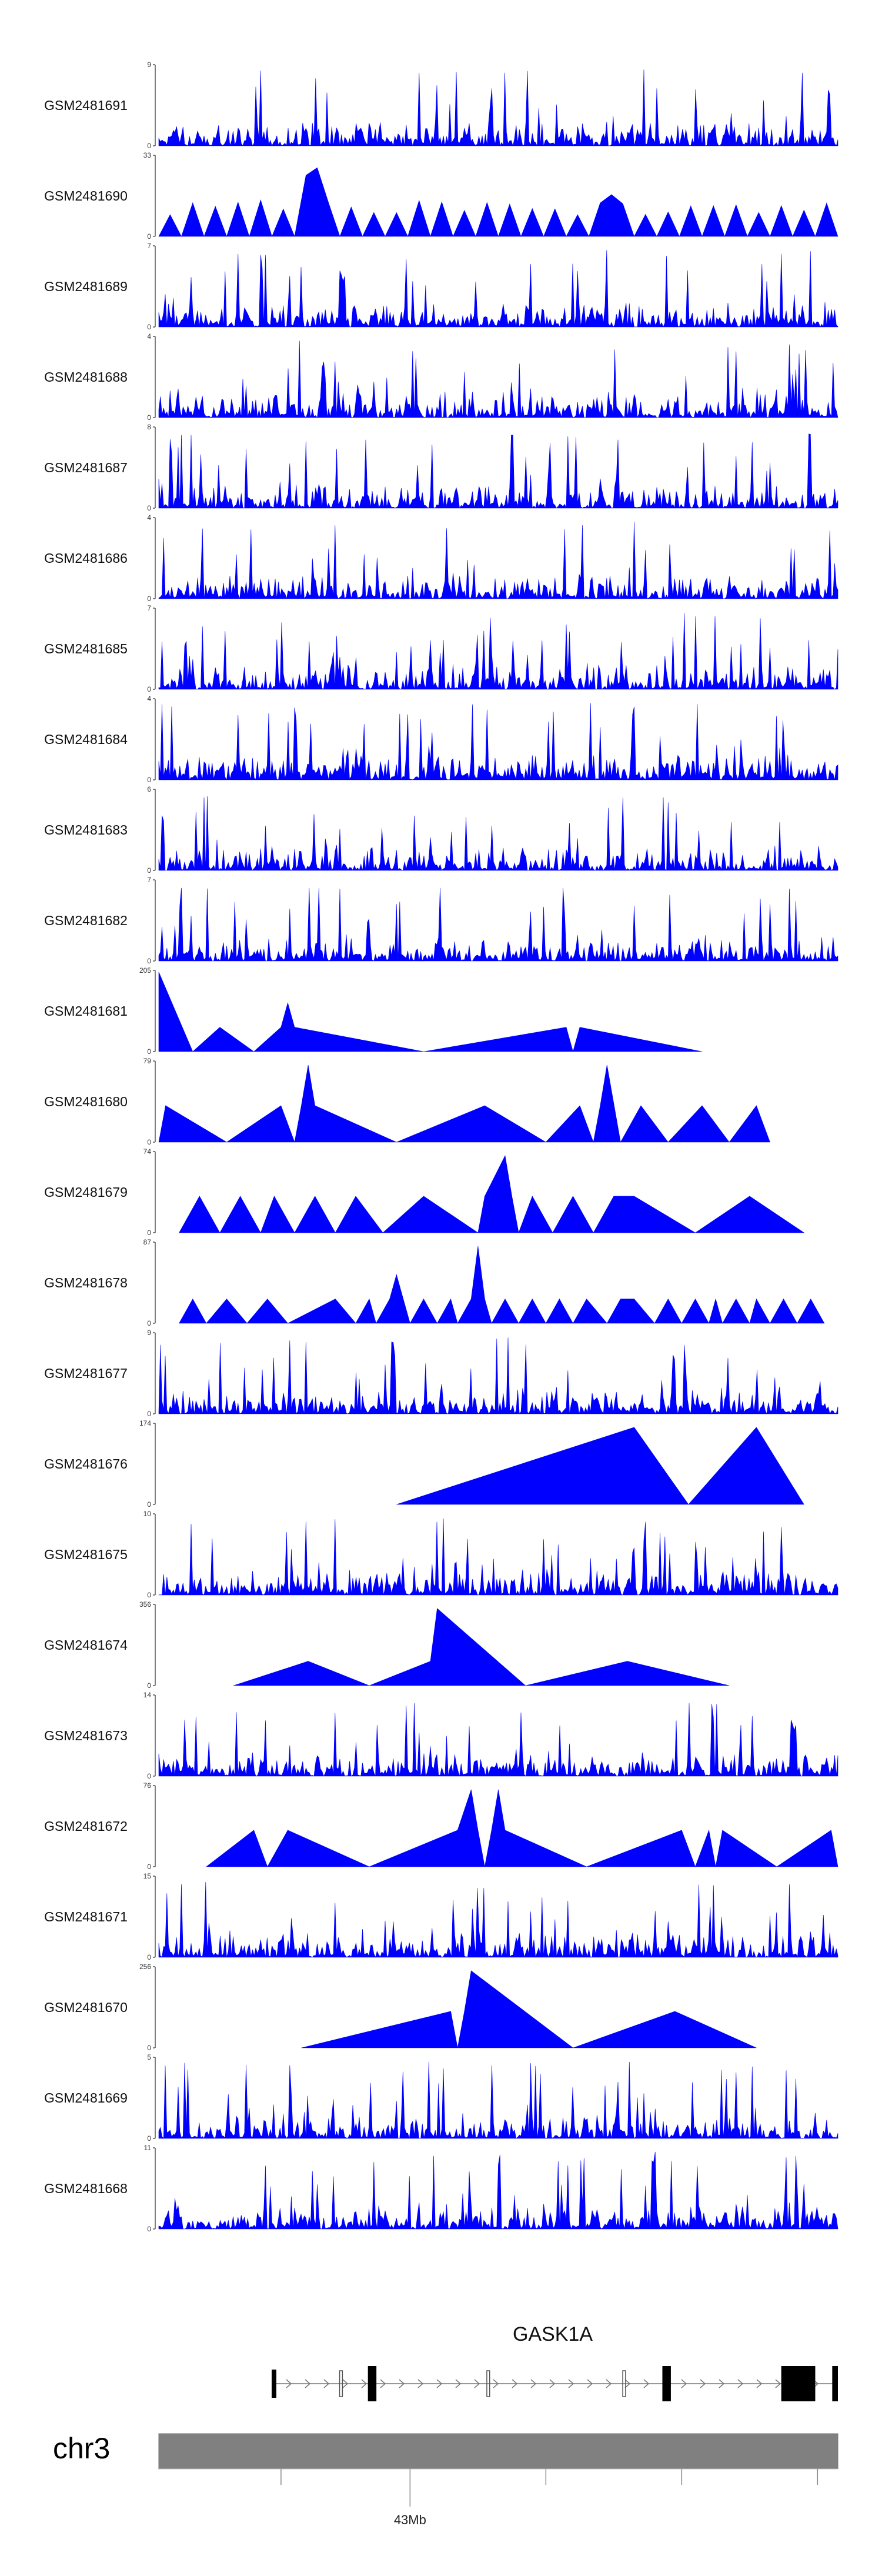 This screenshot has width=882, height=2576. Describe the element at coordinates (86, 1645) in the screenshot. I see `sample-label: GSM2481674` at that location.